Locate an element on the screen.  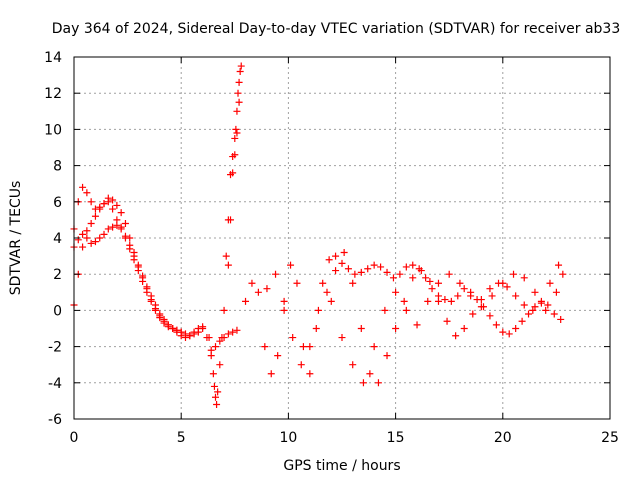
y-tick-label: -6 is located at coordinates (55, 420).